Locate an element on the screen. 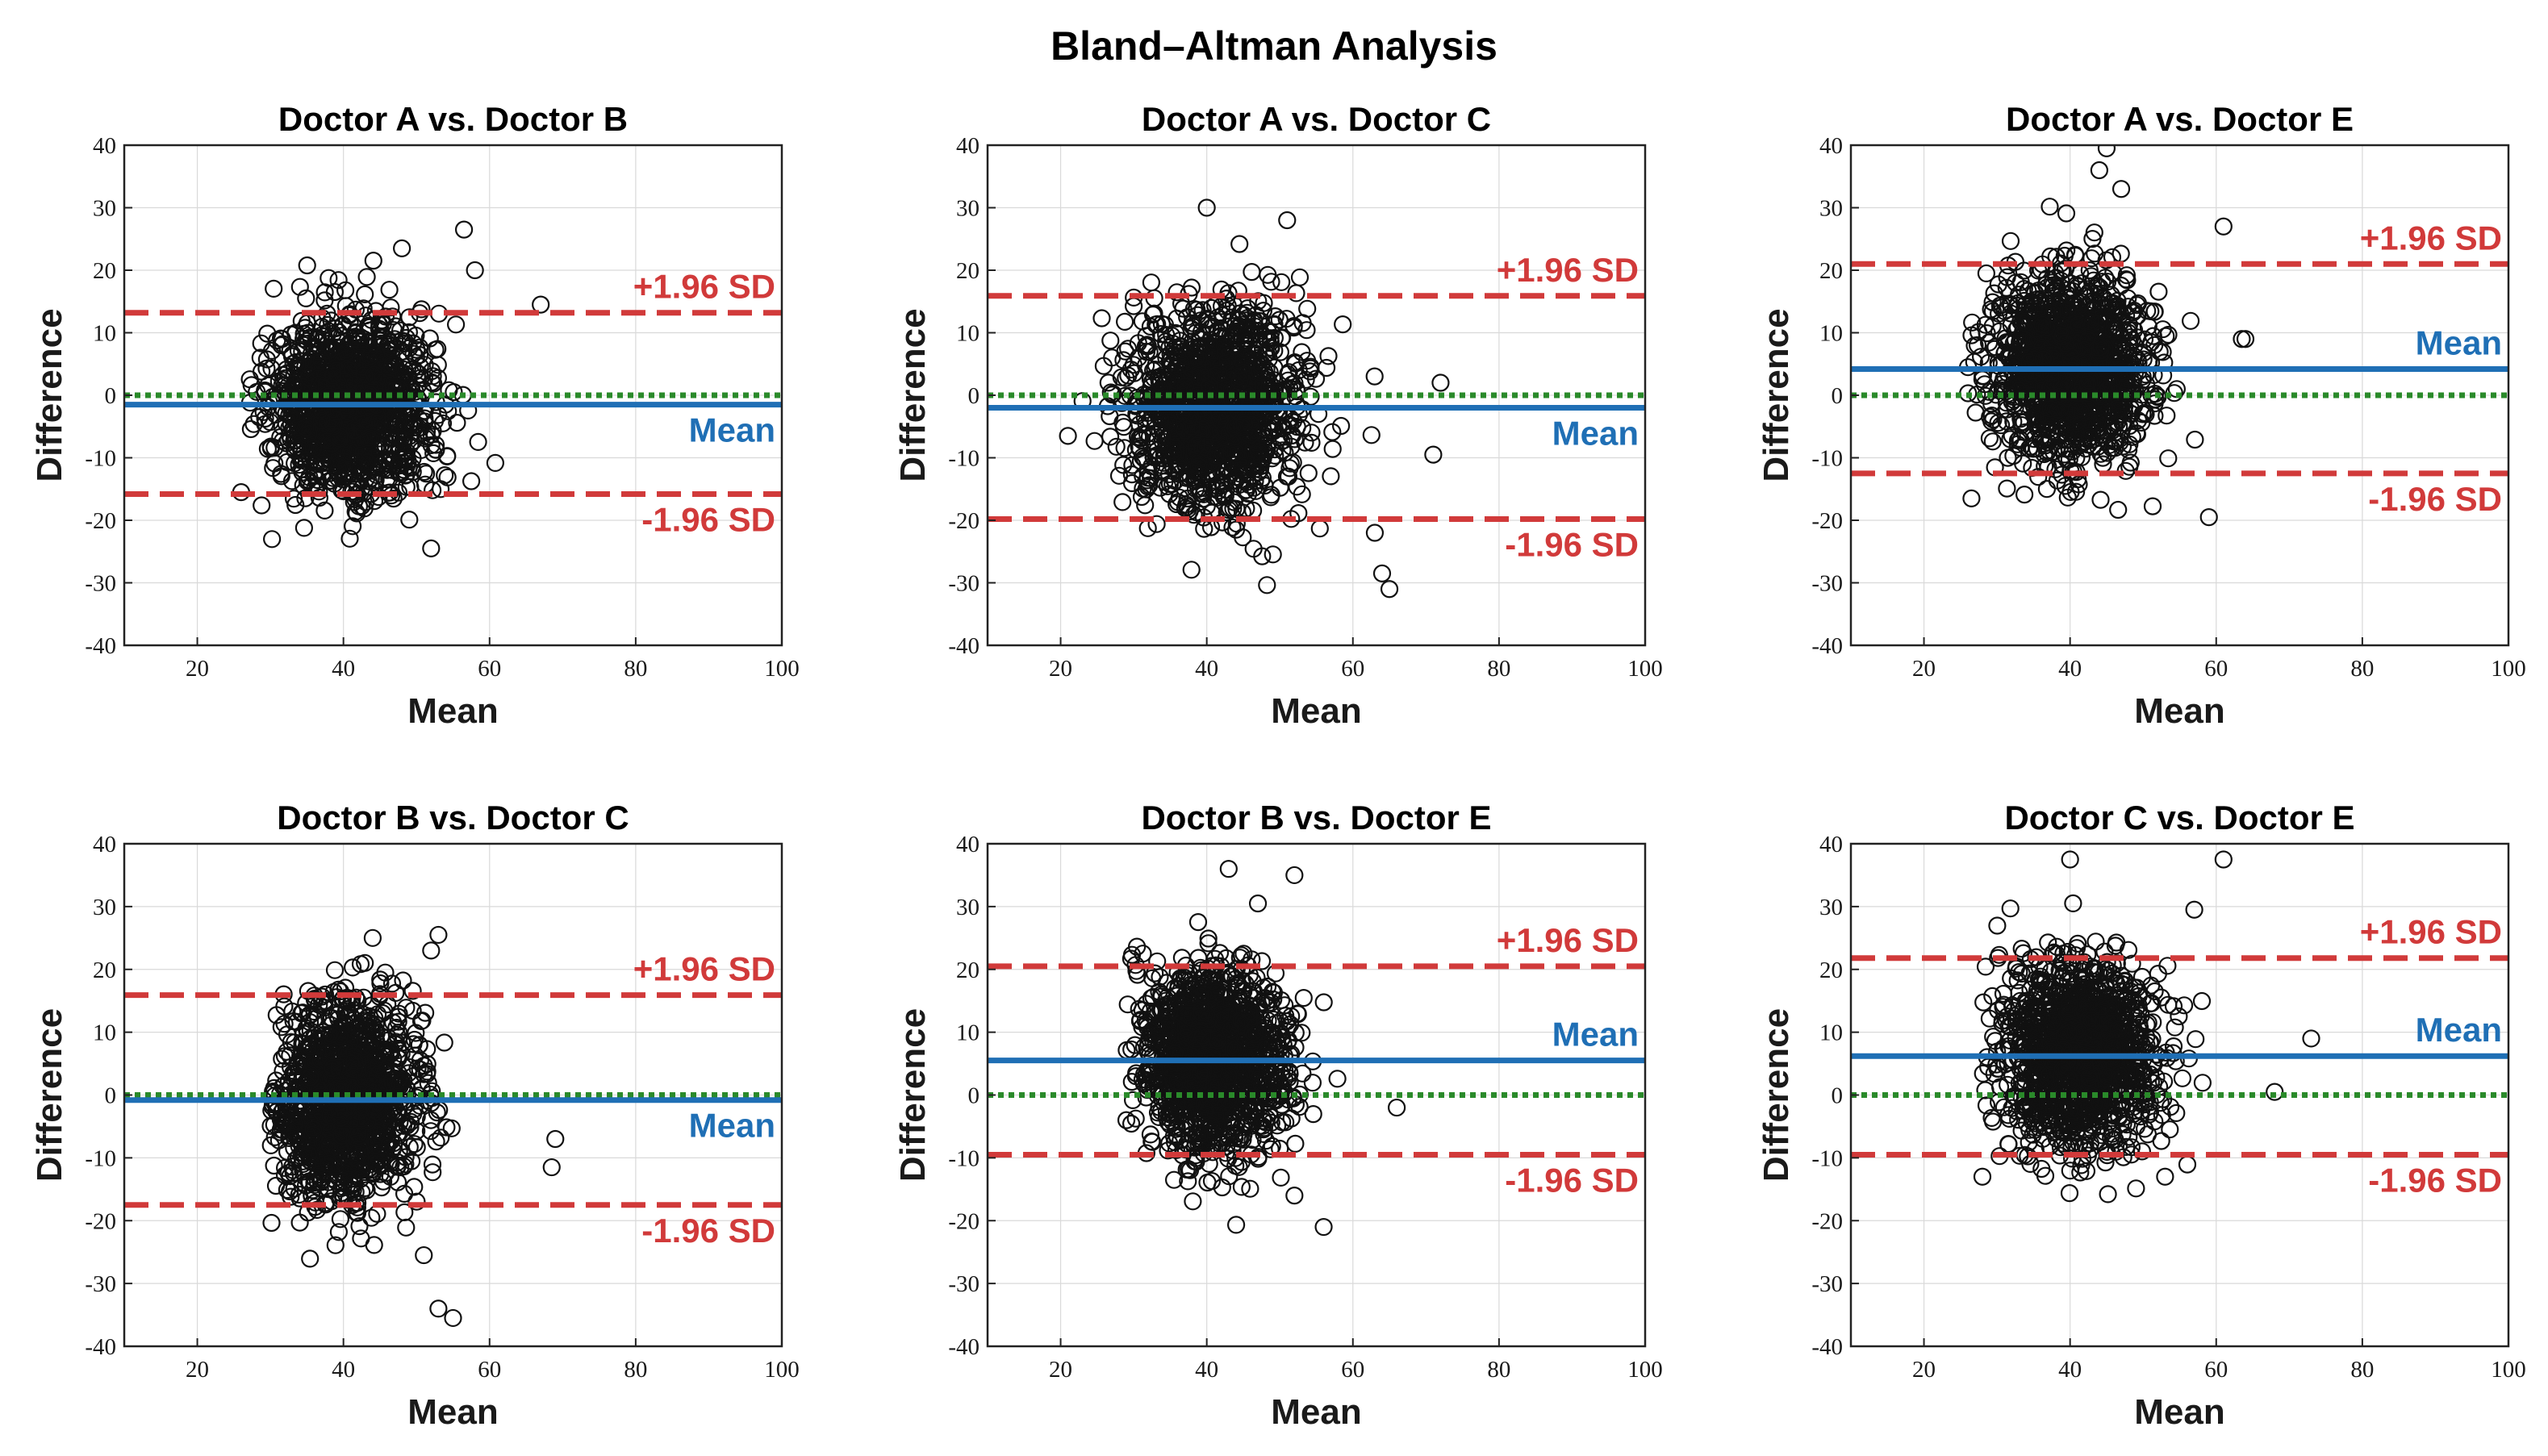 The image size is (2548, 1456). y-axis-label: Difference is located at coordinates (1776, 395).